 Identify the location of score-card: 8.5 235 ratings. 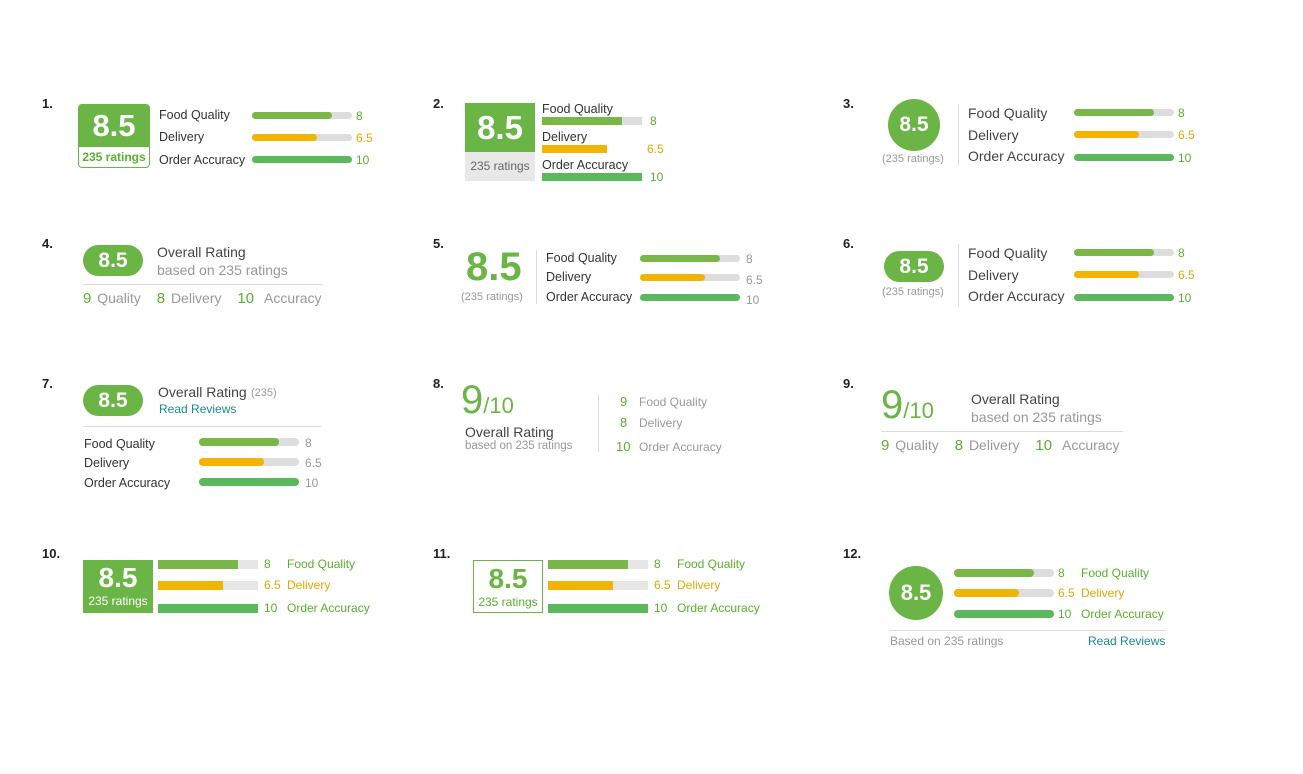
(118, 586).